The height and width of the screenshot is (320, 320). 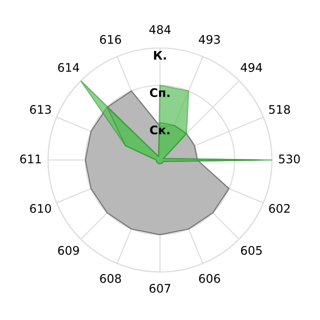 What do you see at coordinates (160, 55) in the screenshot?
I see `y-tick-label: К.` at bounding box center [160, 55].